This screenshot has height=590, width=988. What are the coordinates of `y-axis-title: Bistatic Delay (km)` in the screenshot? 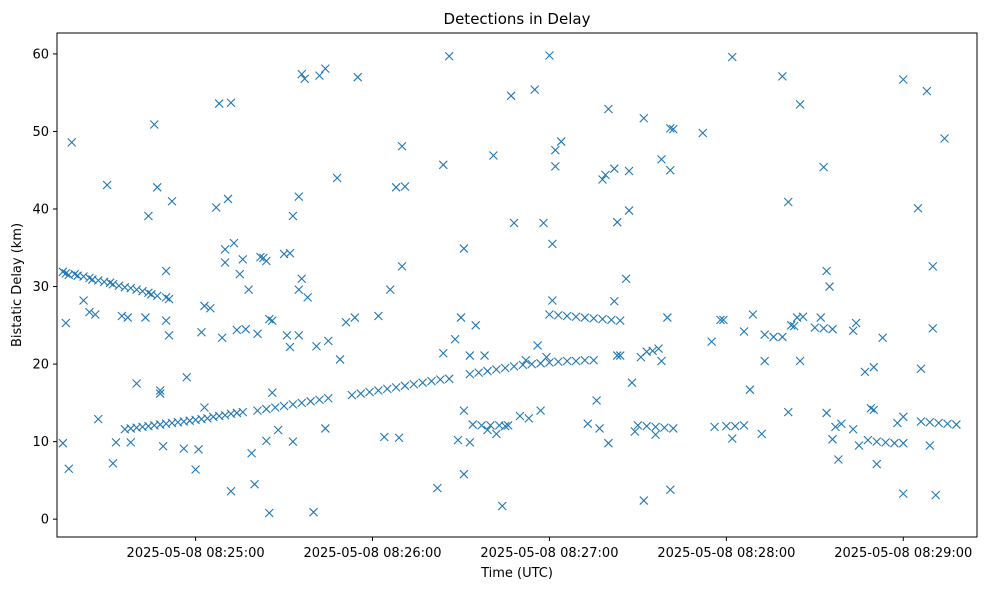 It's located at (17, 285).